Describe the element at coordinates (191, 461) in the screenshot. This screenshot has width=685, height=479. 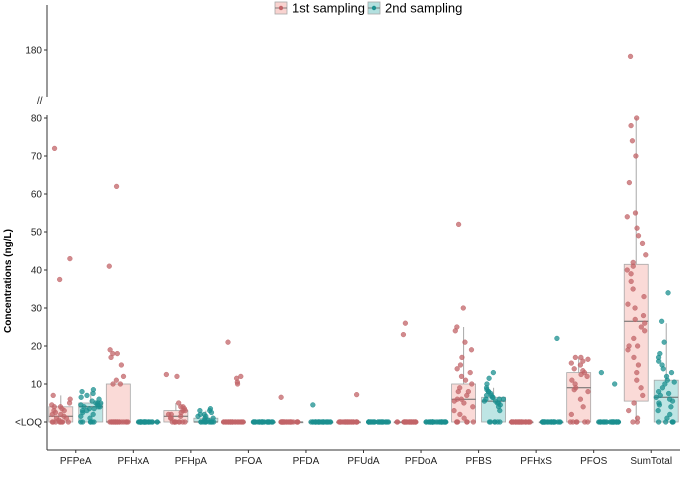
I see `x-tick-label: PFHpA` at that location.